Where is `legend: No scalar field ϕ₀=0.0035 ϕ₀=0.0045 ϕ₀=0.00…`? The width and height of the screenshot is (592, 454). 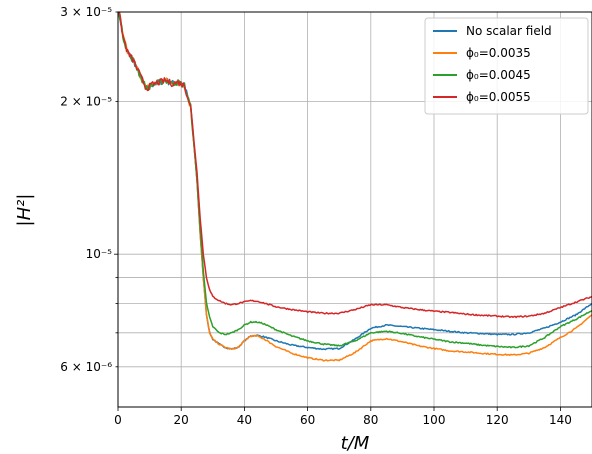
legend: No scalar field ϕ₀=0.0035 ϕ₀=0.0045 ϕ₀=0.00… is located at coordinates (506, 66).